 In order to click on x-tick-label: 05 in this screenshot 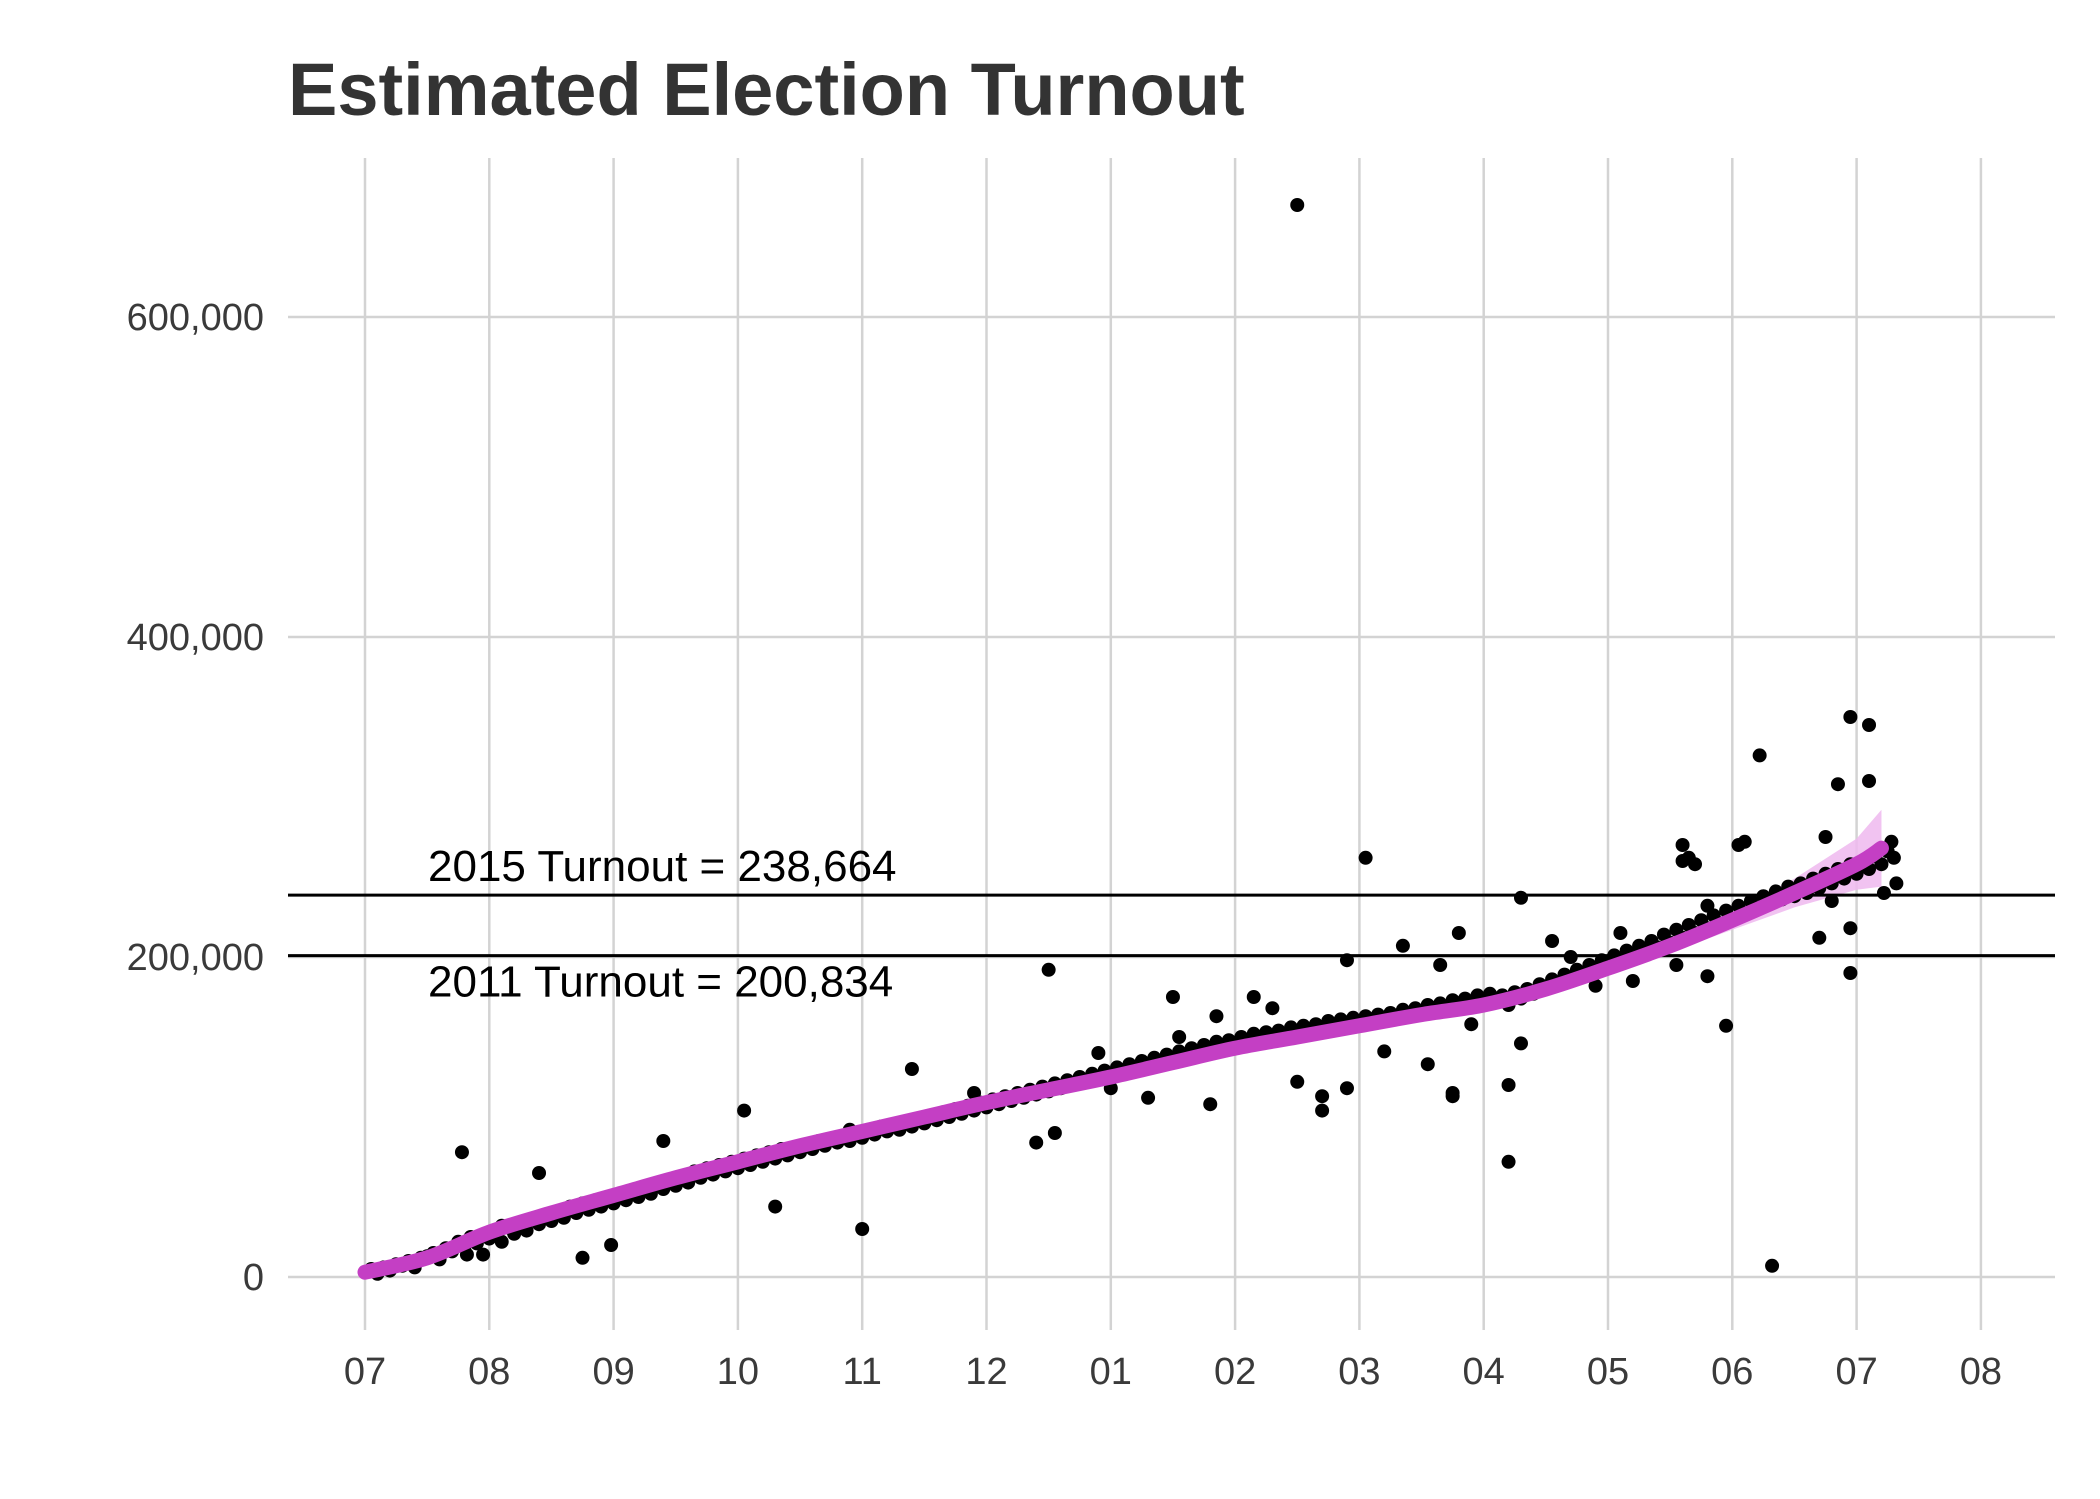, I will do `click(1608, 1372)`.